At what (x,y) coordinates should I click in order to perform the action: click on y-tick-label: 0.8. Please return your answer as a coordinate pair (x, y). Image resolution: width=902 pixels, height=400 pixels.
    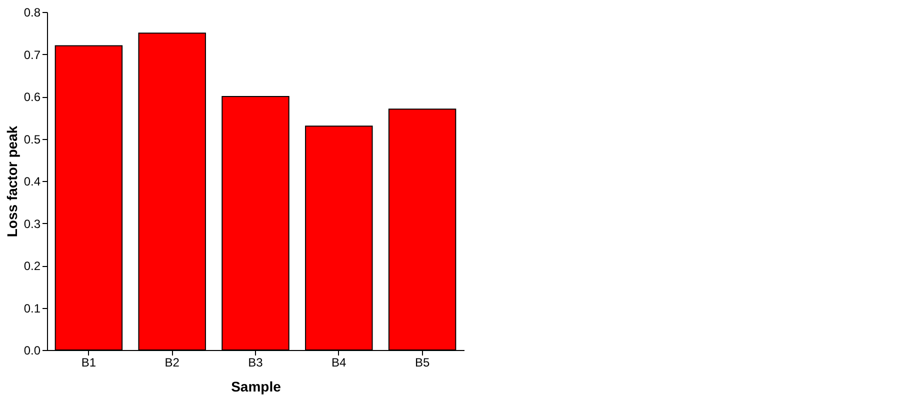
    Looking at the image, I should click on (32, 13).